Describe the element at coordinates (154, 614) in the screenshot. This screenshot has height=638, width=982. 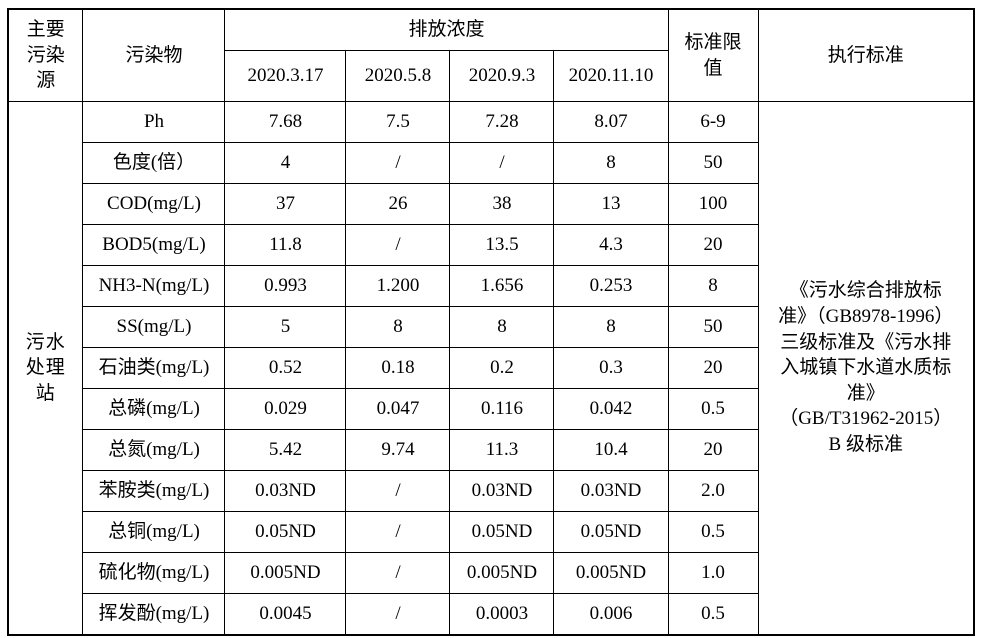
I see `pollutant-name-cell: 挥发酚(mg/L)` at that location.